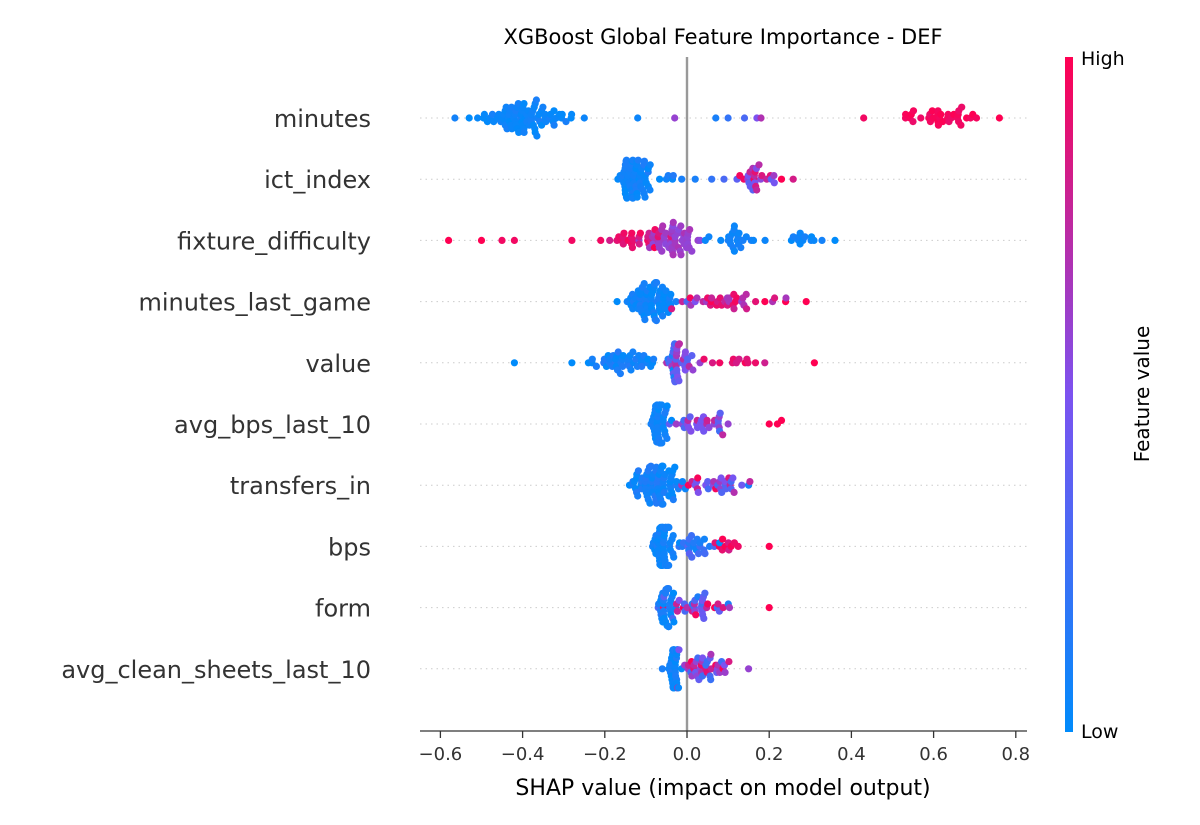 Image resolution: width=1200 pixels, height=825 pixels. Describe the element at coordinates (216, 670) in the screenshot. I see `feature-label-avg_clean_sheets_last_10: avg_clean_sheets_last_10` at that location.